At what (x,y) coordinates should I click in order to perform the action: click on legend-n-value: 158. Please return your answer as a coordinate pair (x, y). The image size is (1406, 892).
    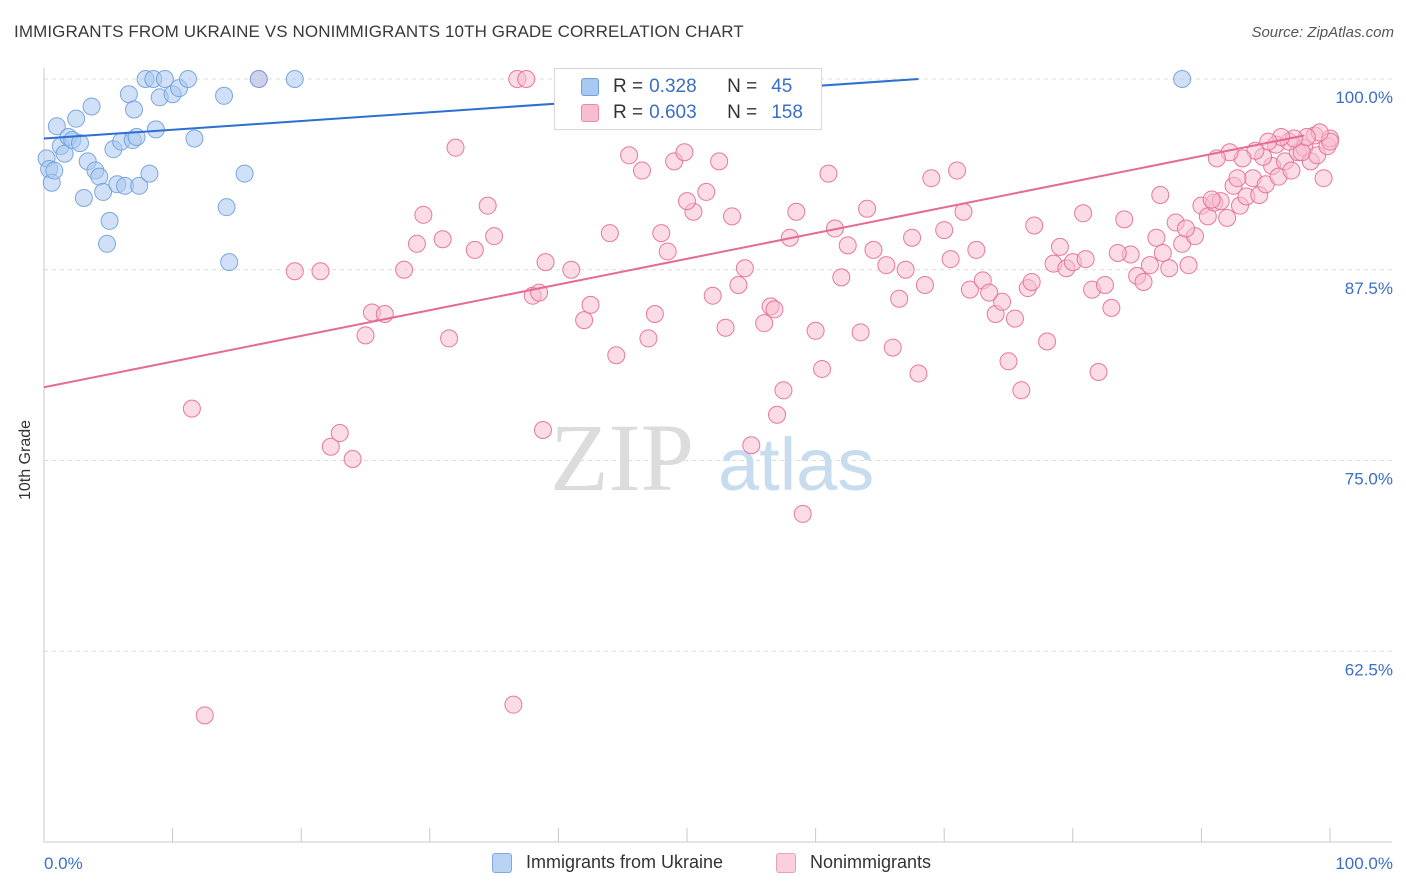
    Looking at the image, I should click on (787, 112).